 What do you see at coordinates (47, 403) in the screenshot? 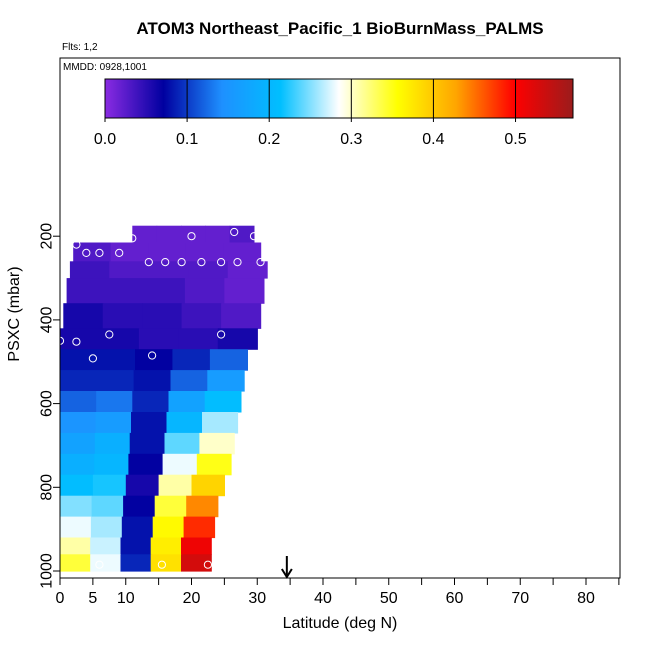
I see `y-tick-label: 600` at bounding box center [47, 403].